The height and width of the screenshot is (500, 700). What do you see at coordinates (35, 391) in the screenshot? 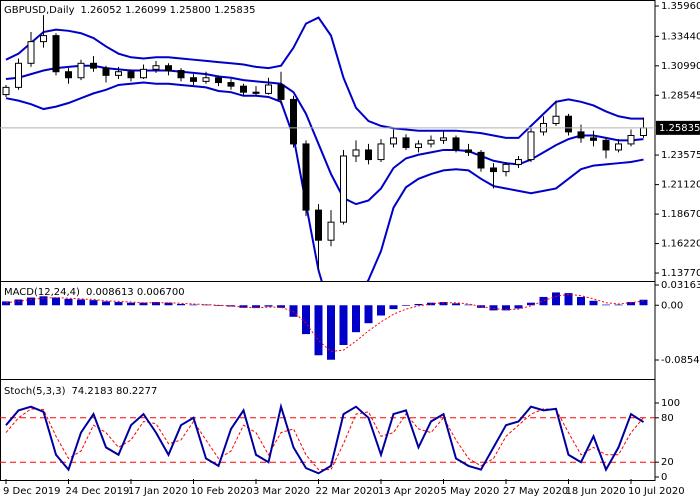
I see `panel-title: Stoch(5,3,3)` at bounding box center [35, 391].